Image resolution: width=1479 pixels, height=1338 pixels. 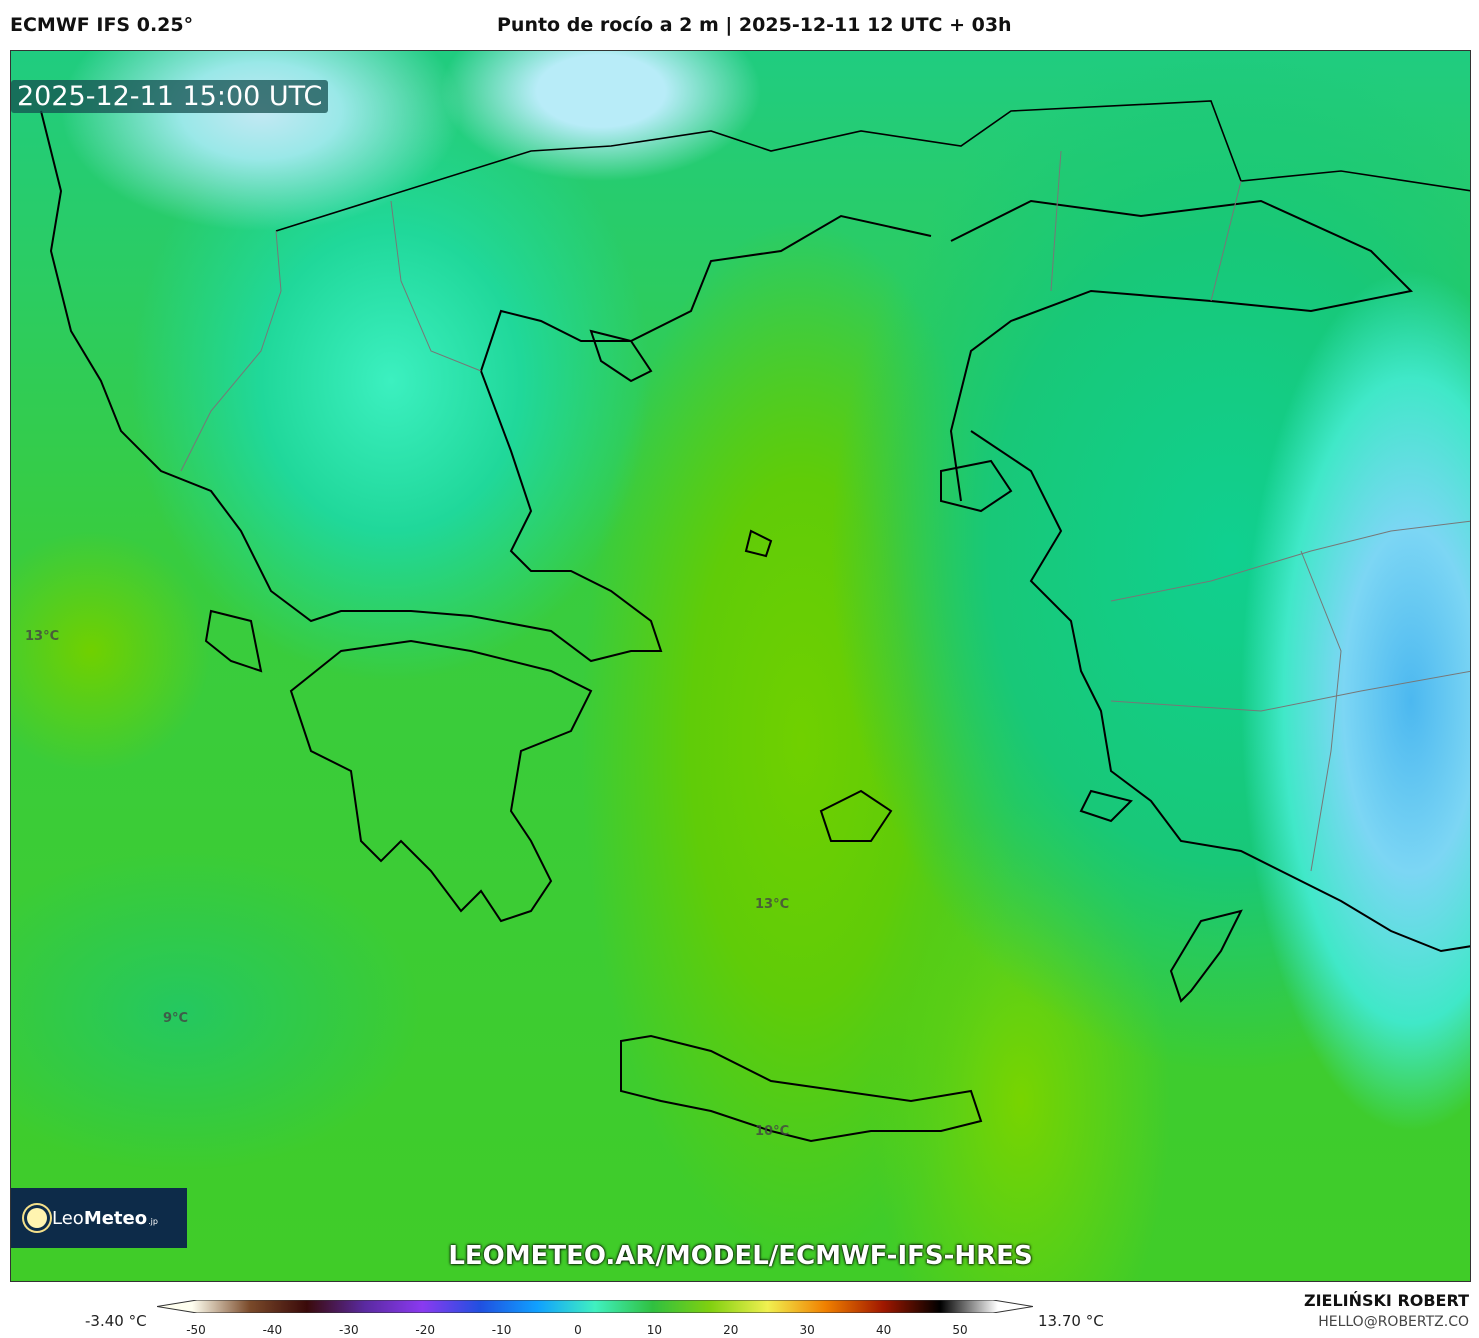 What do you see at coordinates (37, 1218) in the screenshot?
I see `sun-icon` at bounding box center [37, 1218].